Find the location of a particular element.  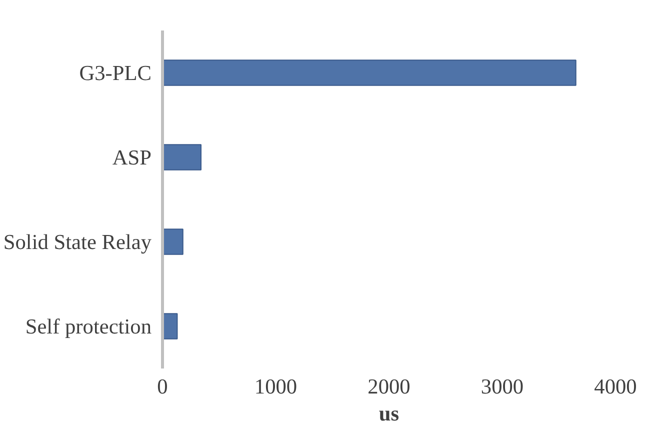

x-tick-label: 0 is located at coordinates (162, 386).